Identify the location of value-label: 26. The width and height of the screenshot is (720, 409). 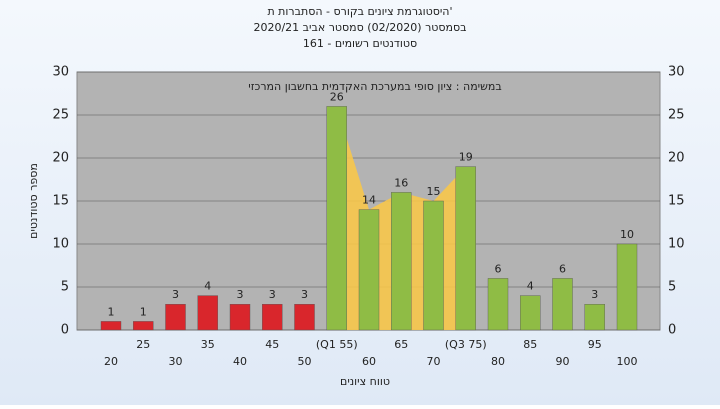
(337, 96).